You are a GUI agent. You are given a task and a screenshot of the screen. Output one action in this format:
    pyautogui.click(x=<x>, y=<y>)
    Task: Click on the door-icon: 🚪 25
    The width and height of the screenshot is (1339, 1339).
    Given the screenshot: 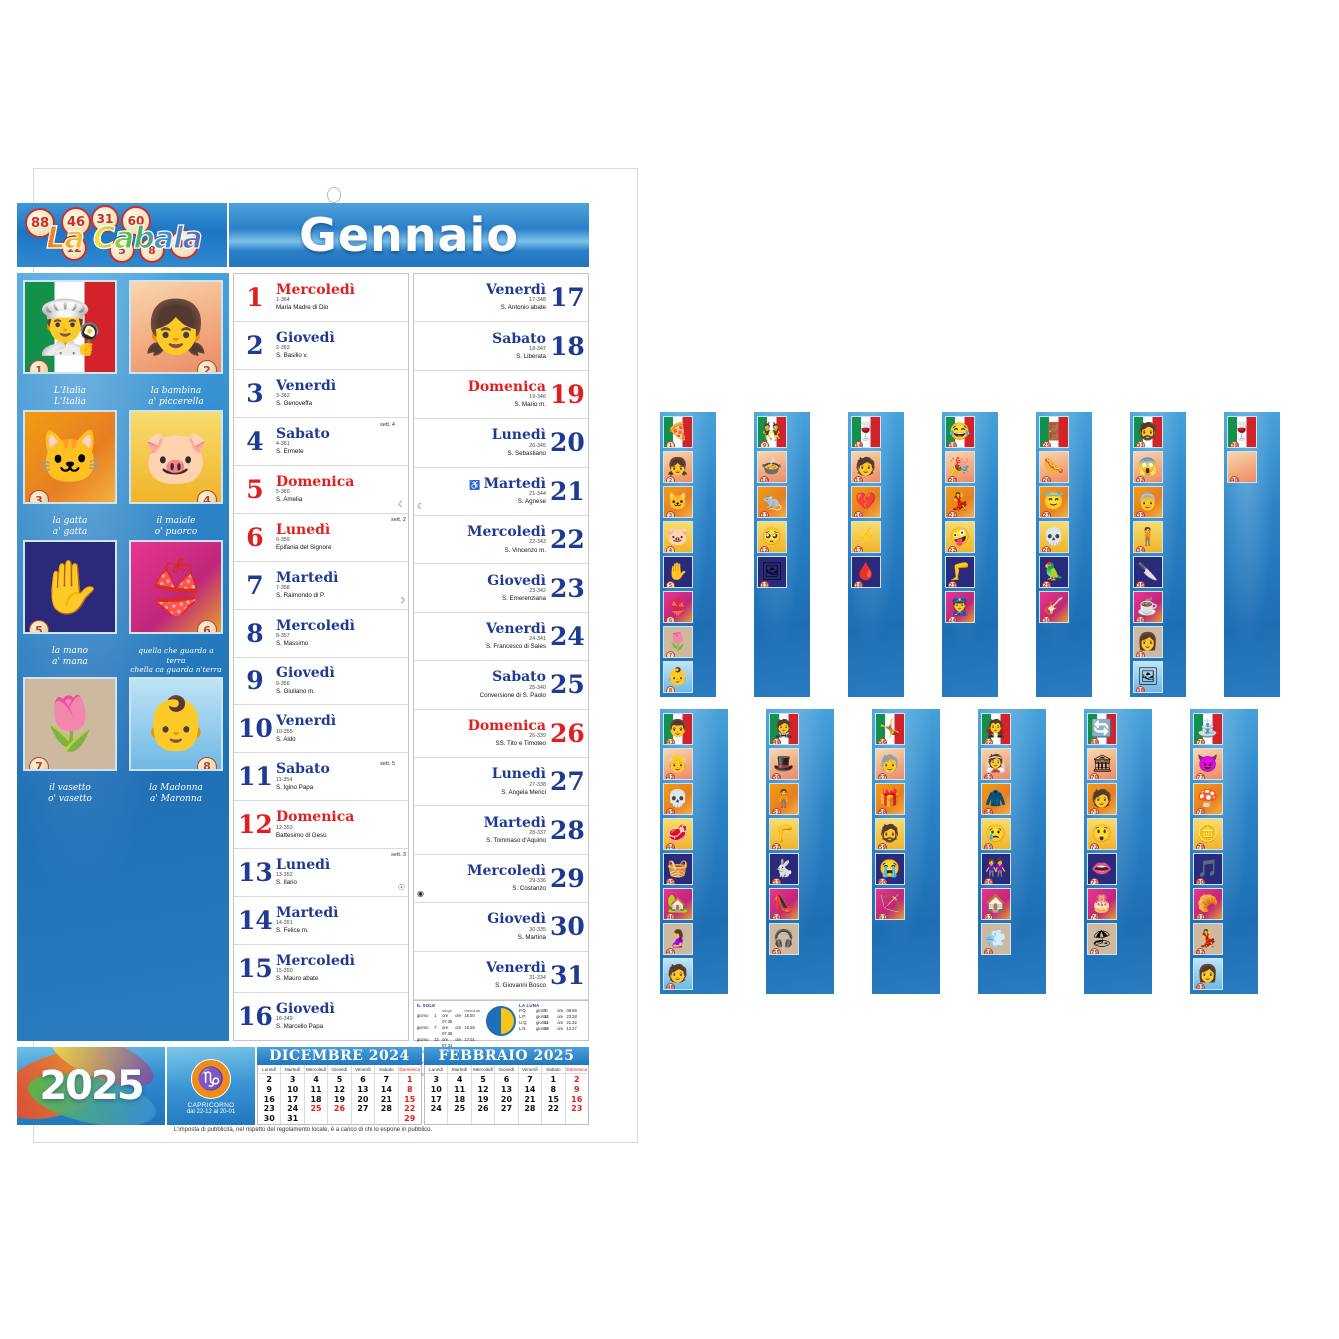 What is the action you would take?
    pyautogui.click(x=1054, y=432)
    